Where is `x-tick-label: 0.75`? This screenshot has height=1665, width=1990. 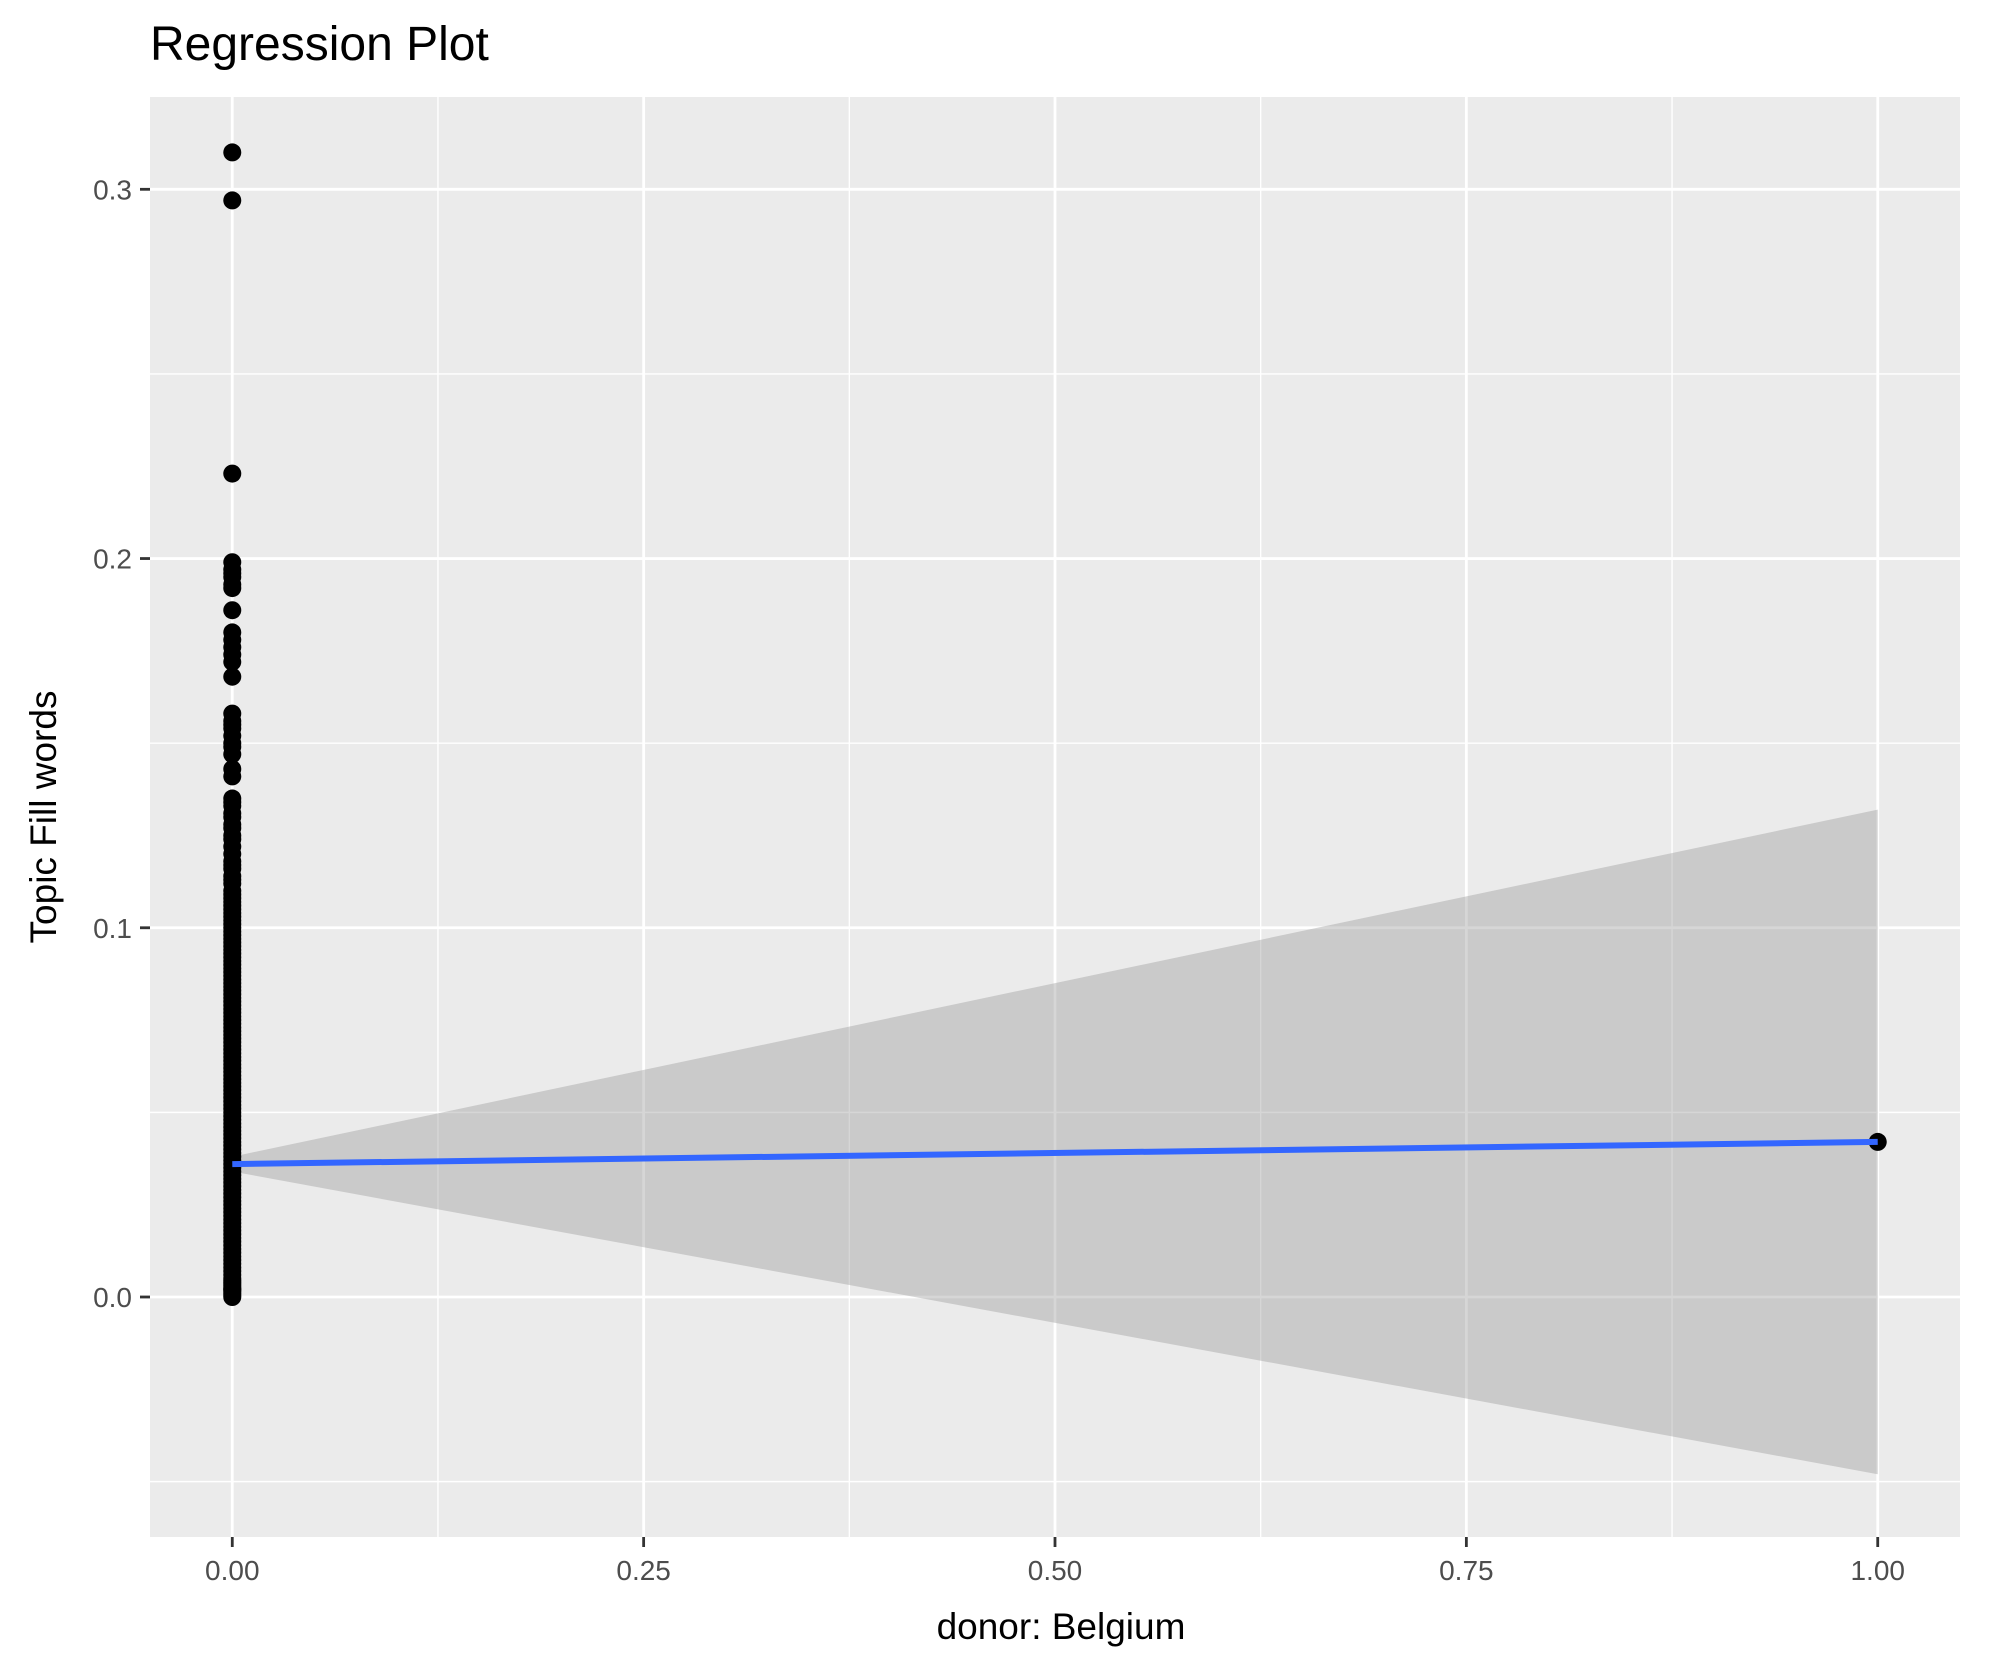
x-tick-label: 0.75 is located at coordinates (1466, 1570).